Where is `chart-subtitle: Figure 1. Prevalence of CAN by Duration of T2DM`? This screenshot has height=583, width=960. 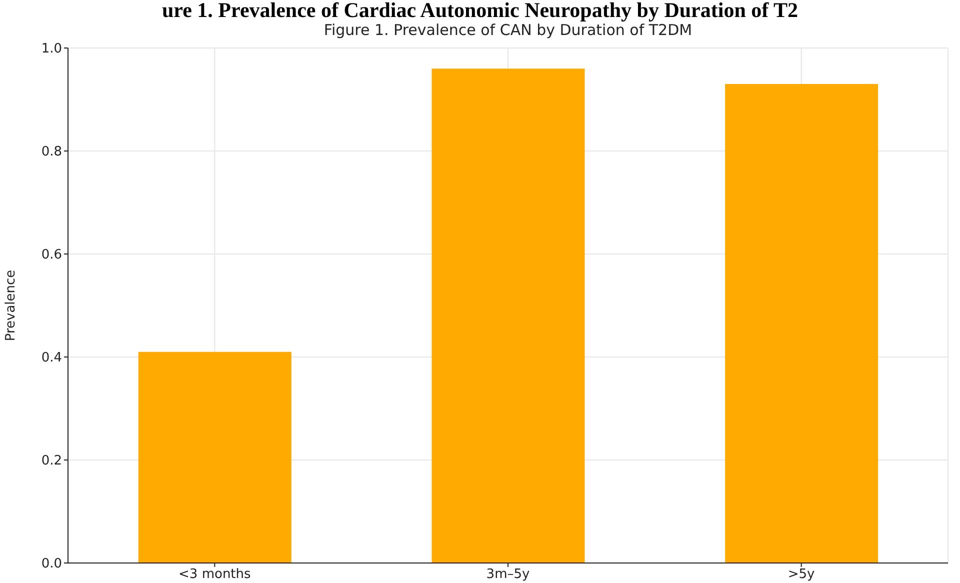 chart-subtitle: Figure 1. Prevalence of CAN by Duration of T2DM is located at coordinates (508, 30).